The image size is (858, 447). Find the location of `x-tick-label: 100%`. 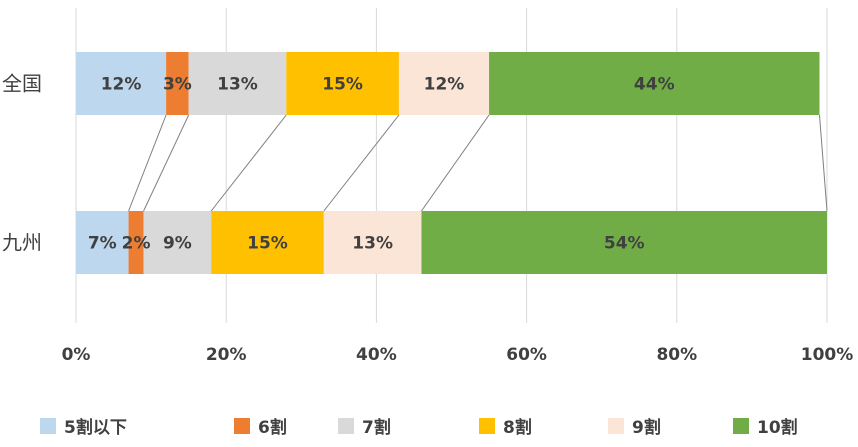

x-tick-label: 100% is located at coordinates (827, 355).